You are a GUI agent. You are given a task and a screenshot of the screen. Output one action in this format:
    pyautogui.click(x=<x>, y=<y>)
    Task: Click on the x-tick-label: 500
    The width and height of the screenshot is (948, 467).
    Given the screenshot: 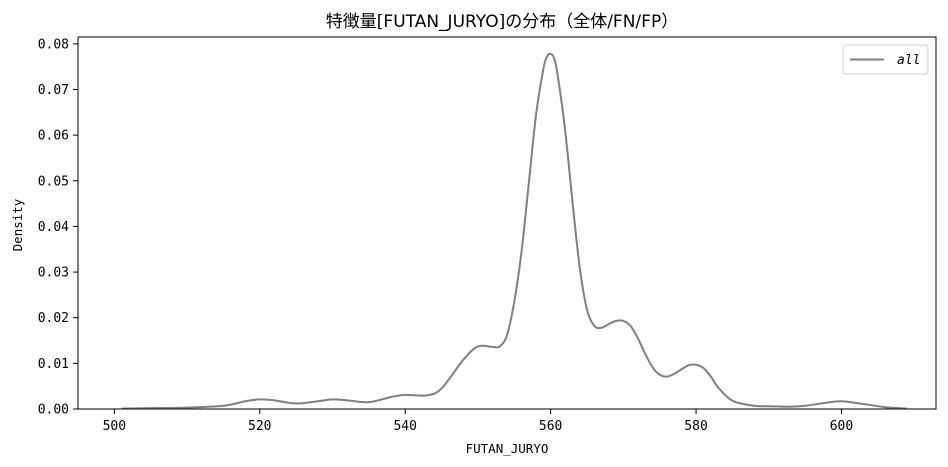 What is the action you would take?
    pyautogui.click(x=114, y=426)
    